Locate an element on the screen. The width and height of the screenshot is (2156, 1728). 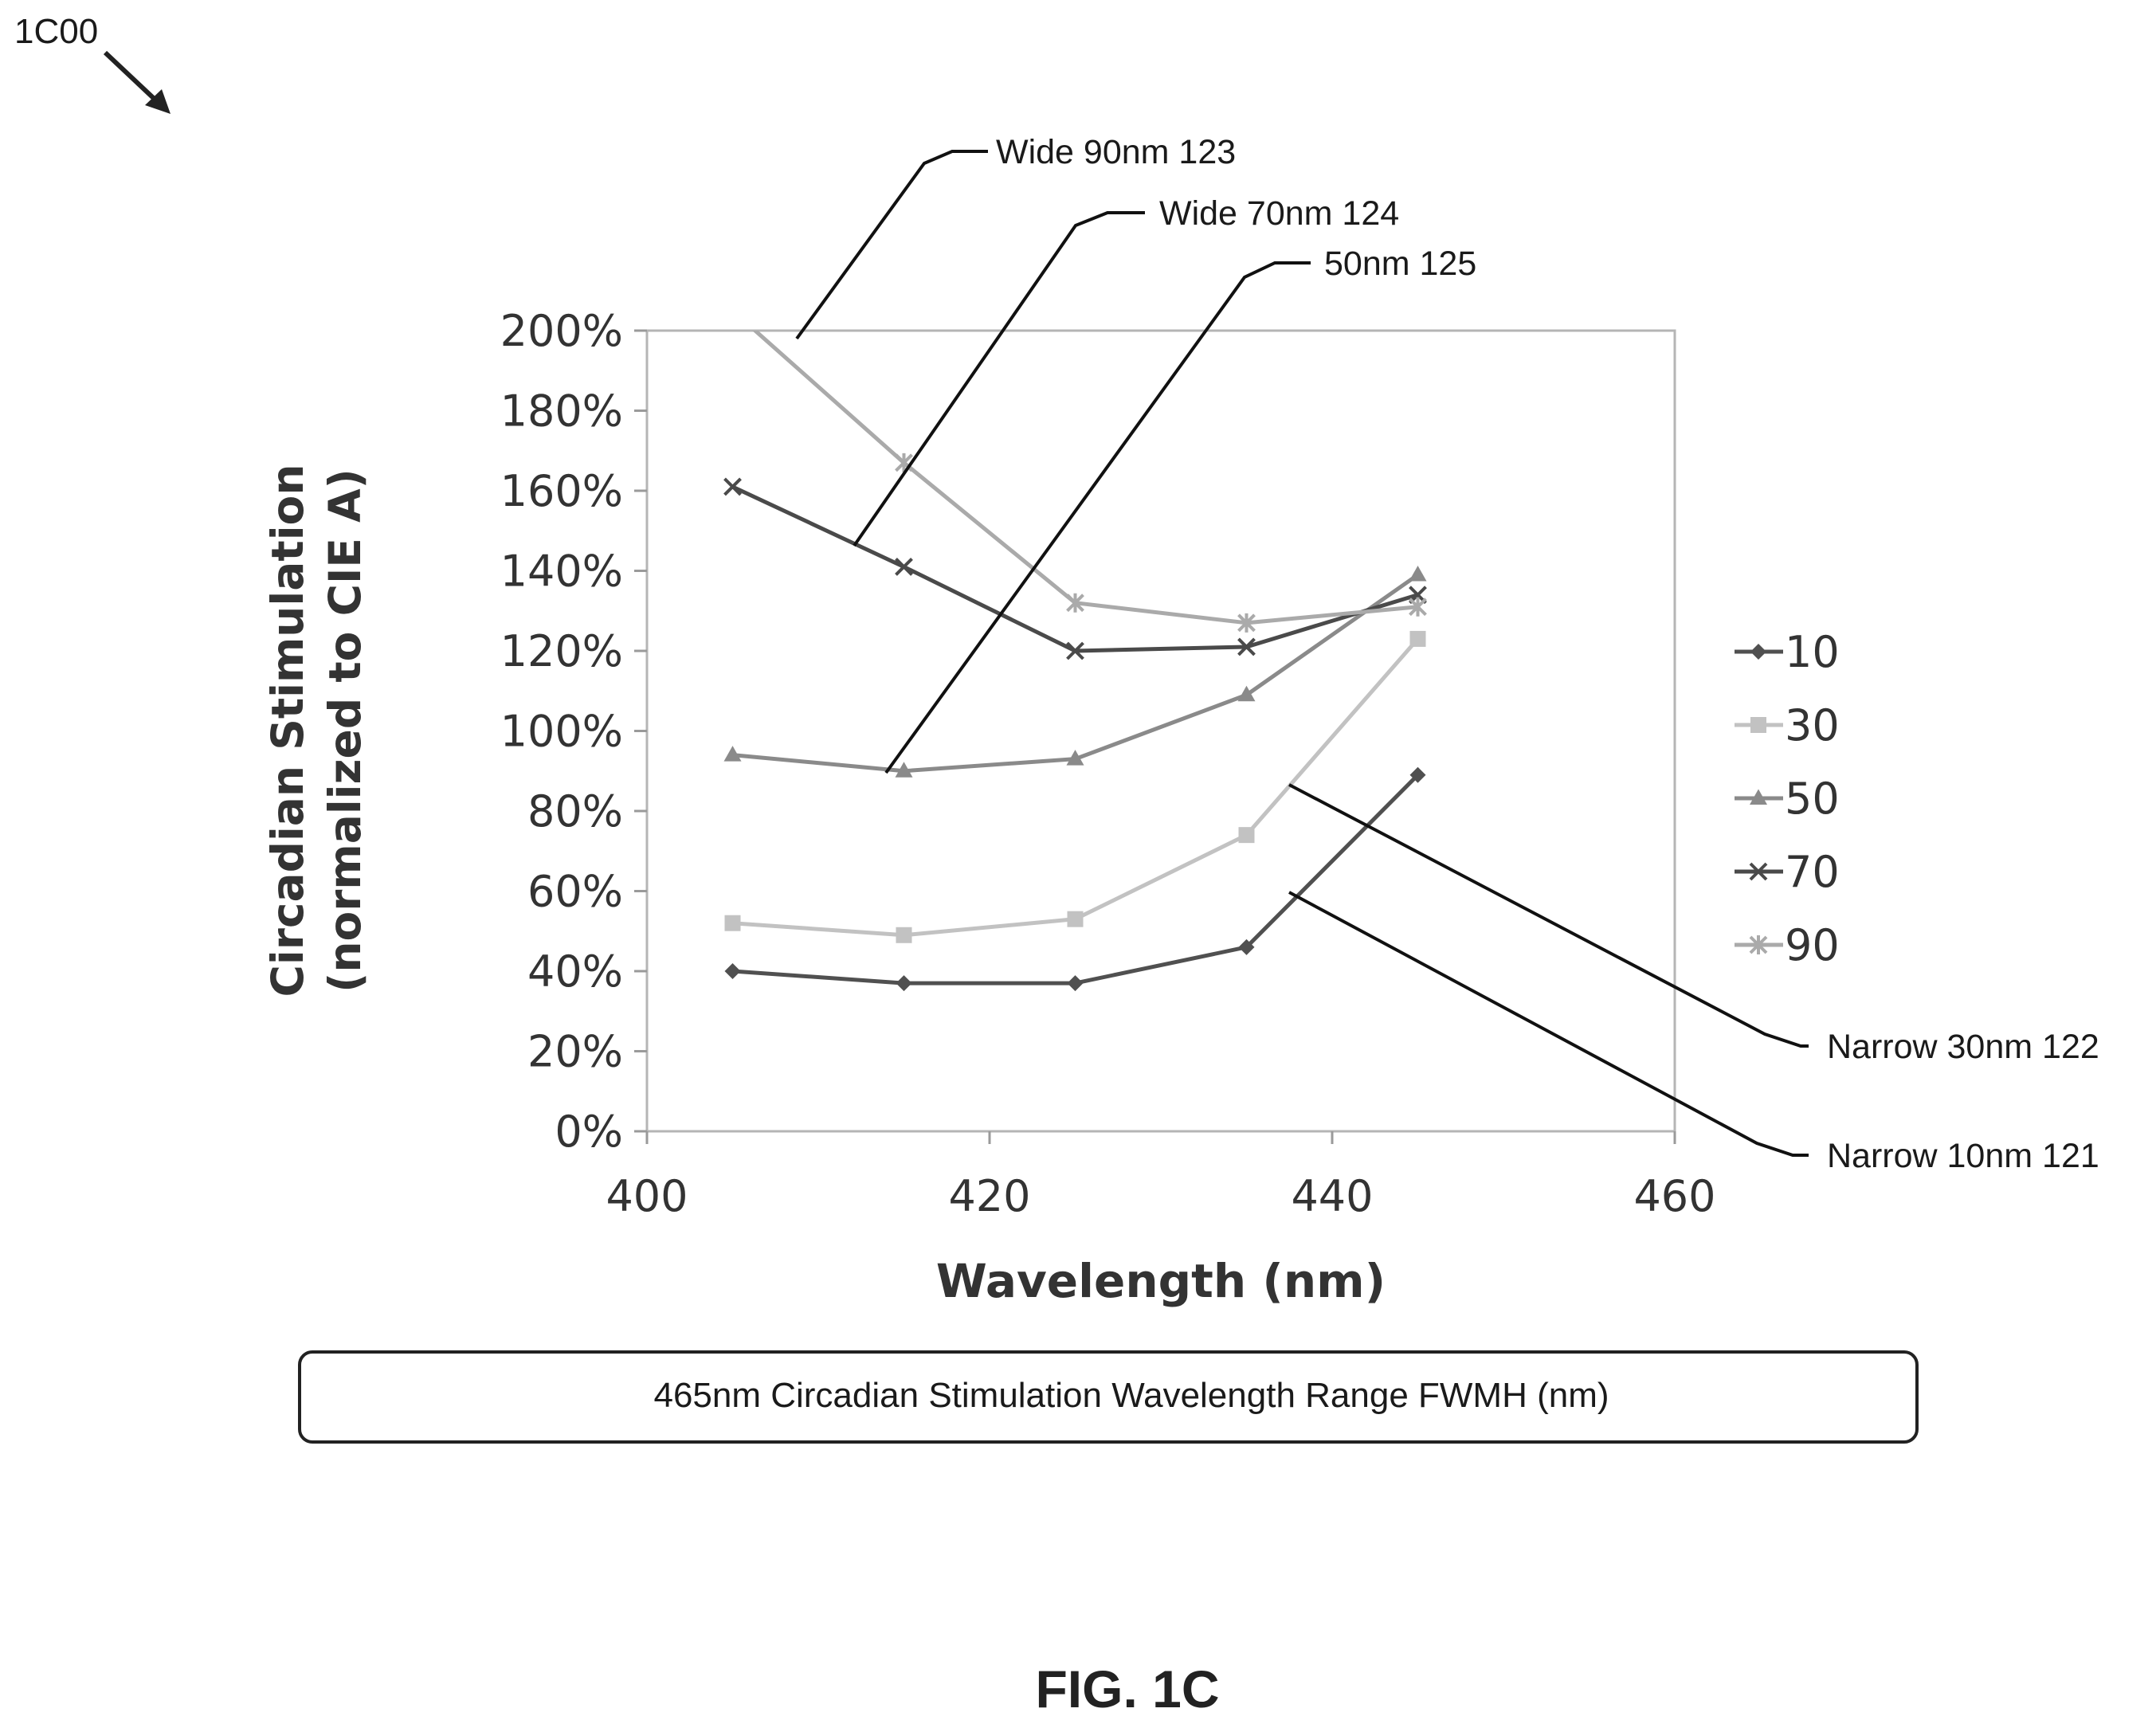
series-layer is located at coordinates (1075, 646).